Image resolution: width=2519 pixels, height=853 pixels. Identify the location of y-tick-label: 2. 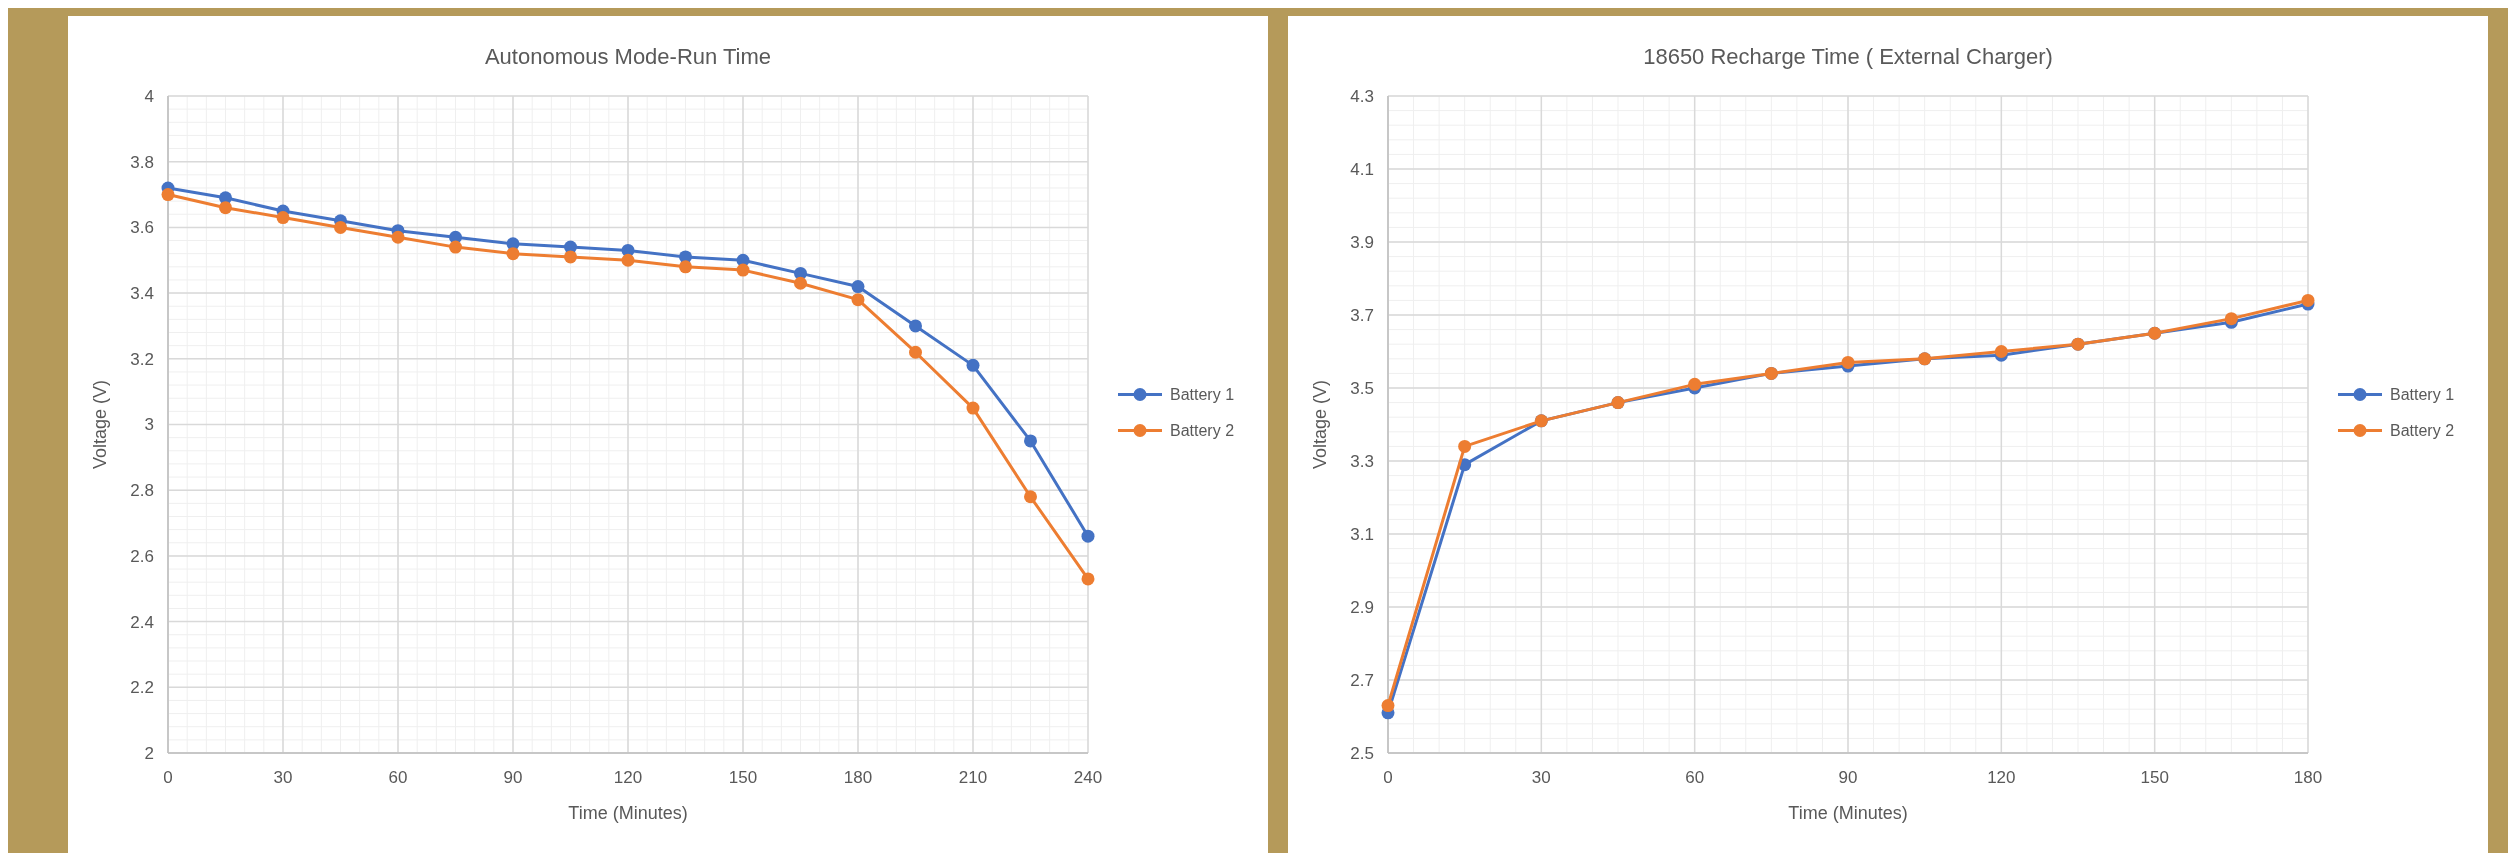
(149, 753).